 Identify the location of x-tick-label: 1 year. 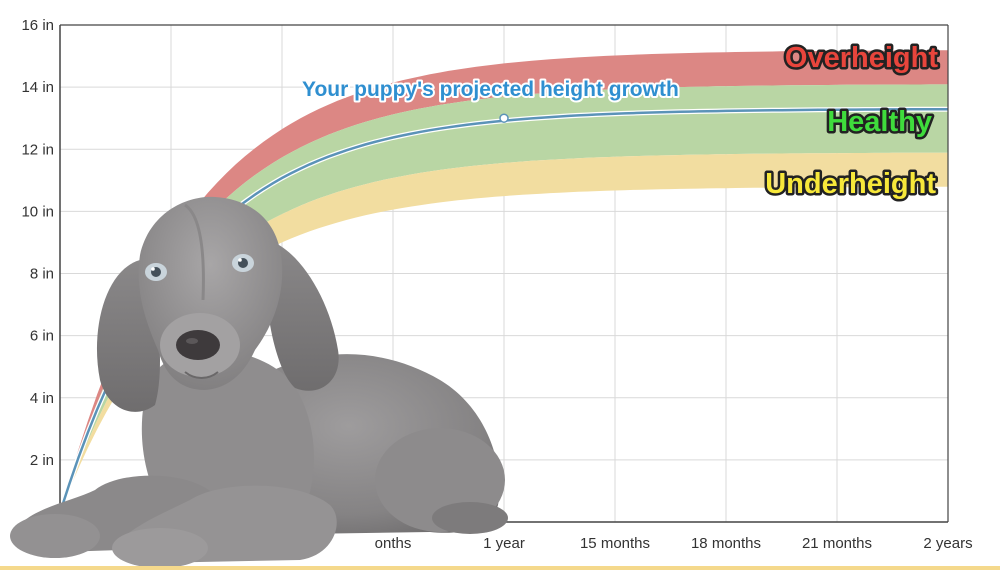
(504, 543).